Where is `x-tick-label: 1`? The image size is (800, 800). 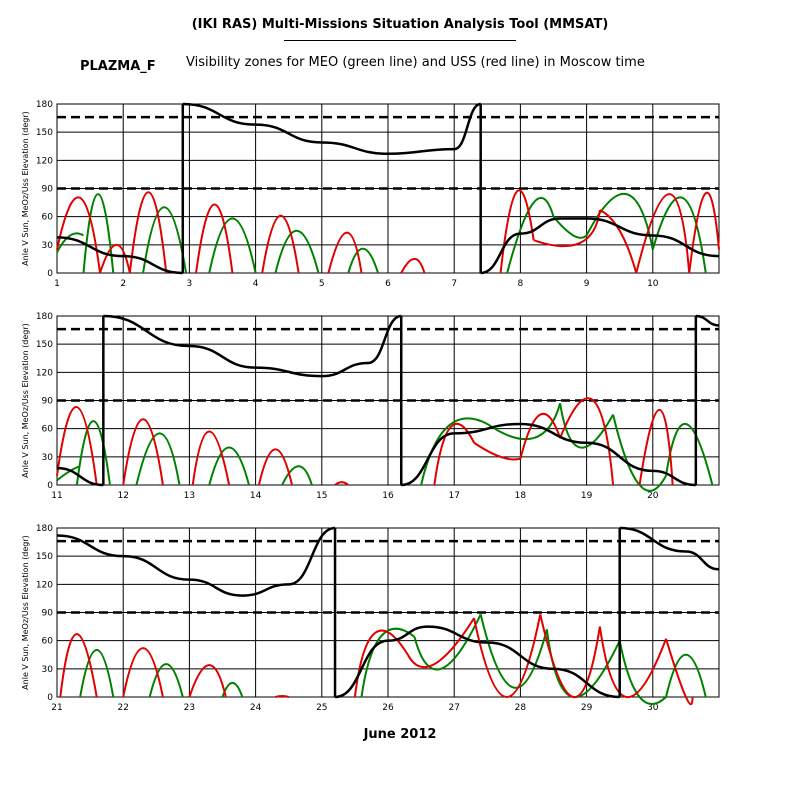 x-tick-label: 1 is located at coordinates (57, 284).